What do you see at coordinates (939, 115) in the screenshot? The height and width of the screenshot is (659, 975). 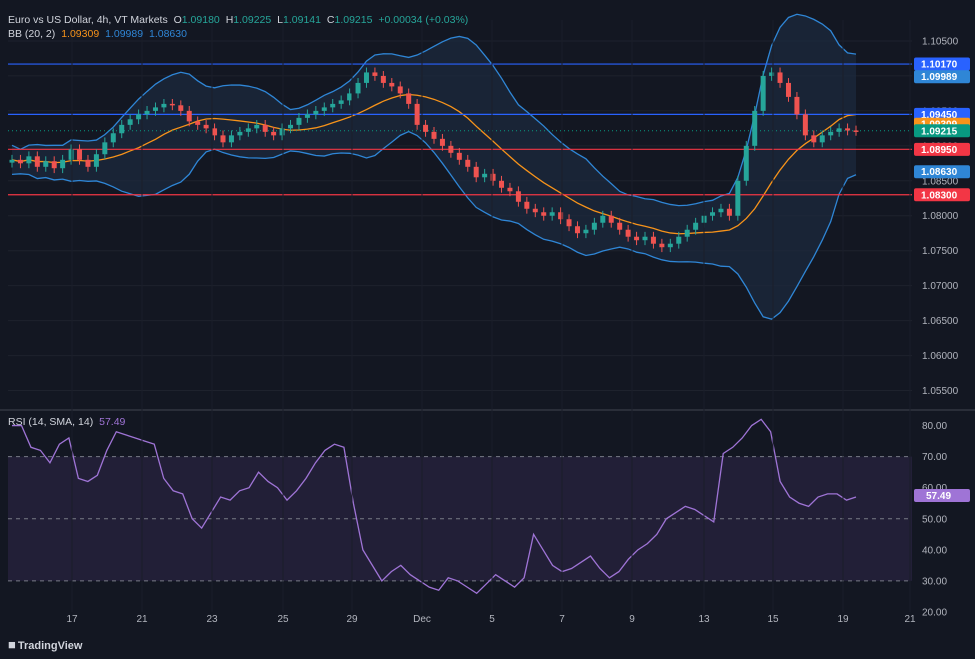 I see `price-tag-label: 1.09450` at bounding box center [939, 115].